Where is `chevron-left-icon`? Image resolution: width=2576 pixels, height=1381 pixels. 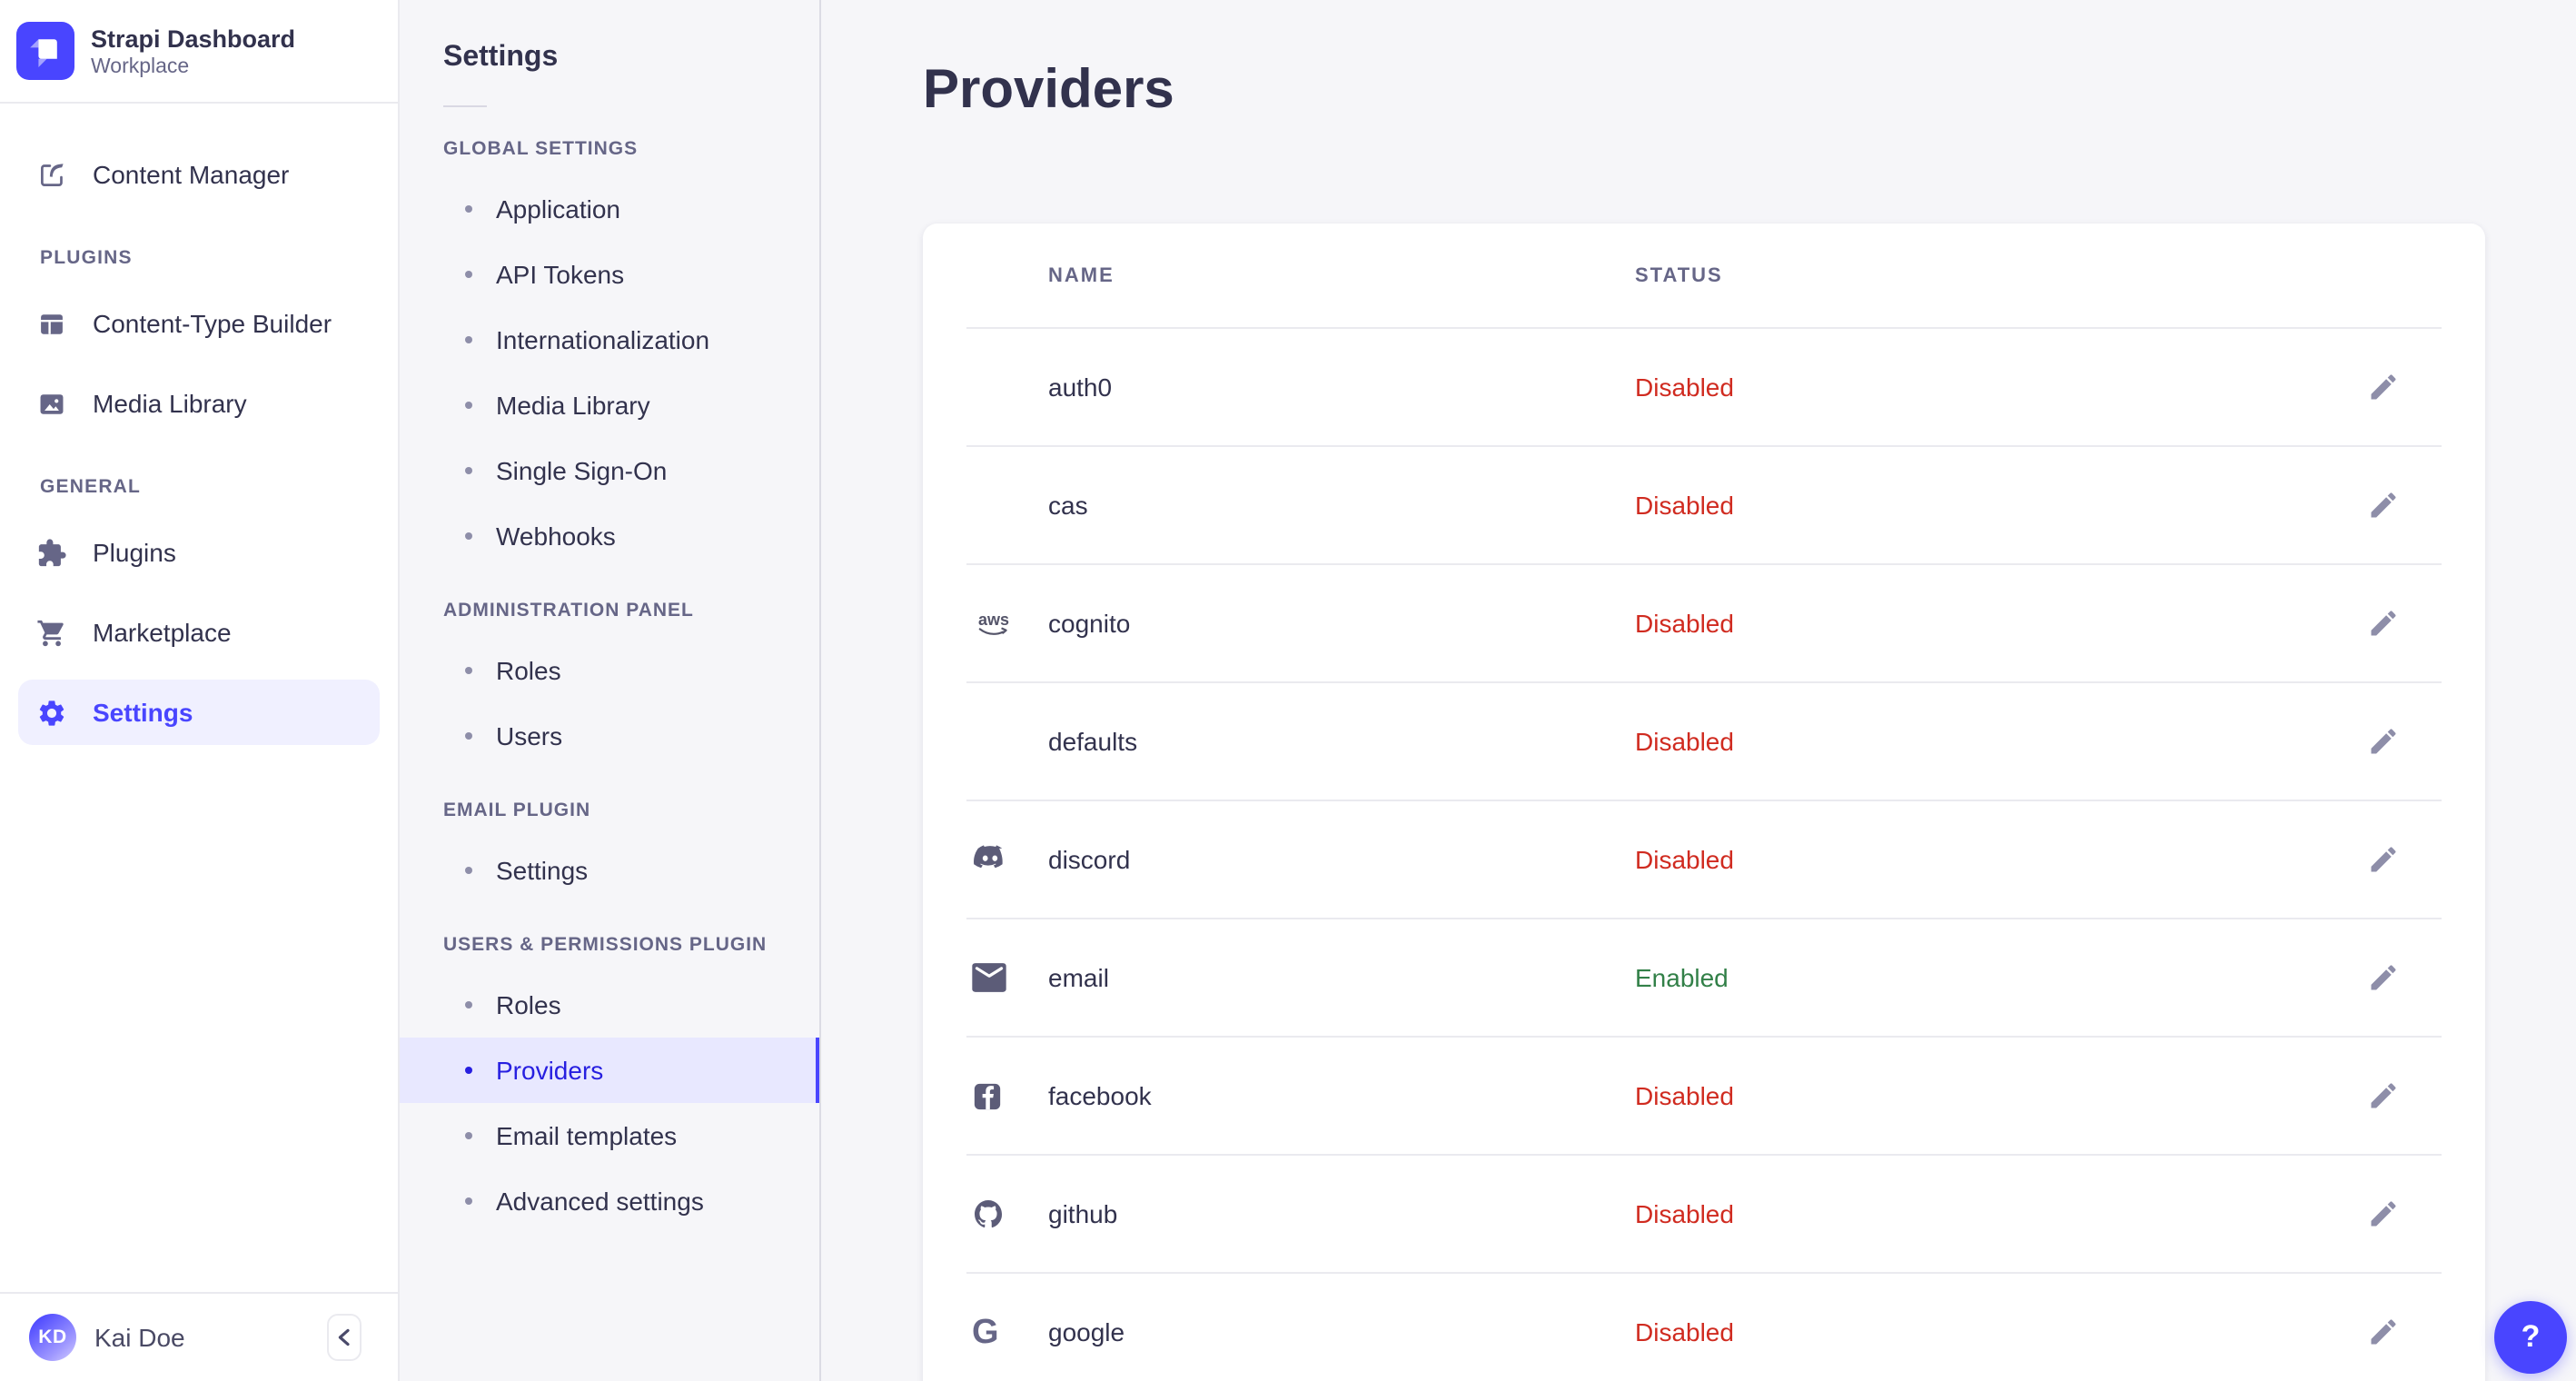
chevron-left-icon is located at coordinates (344, 1337).